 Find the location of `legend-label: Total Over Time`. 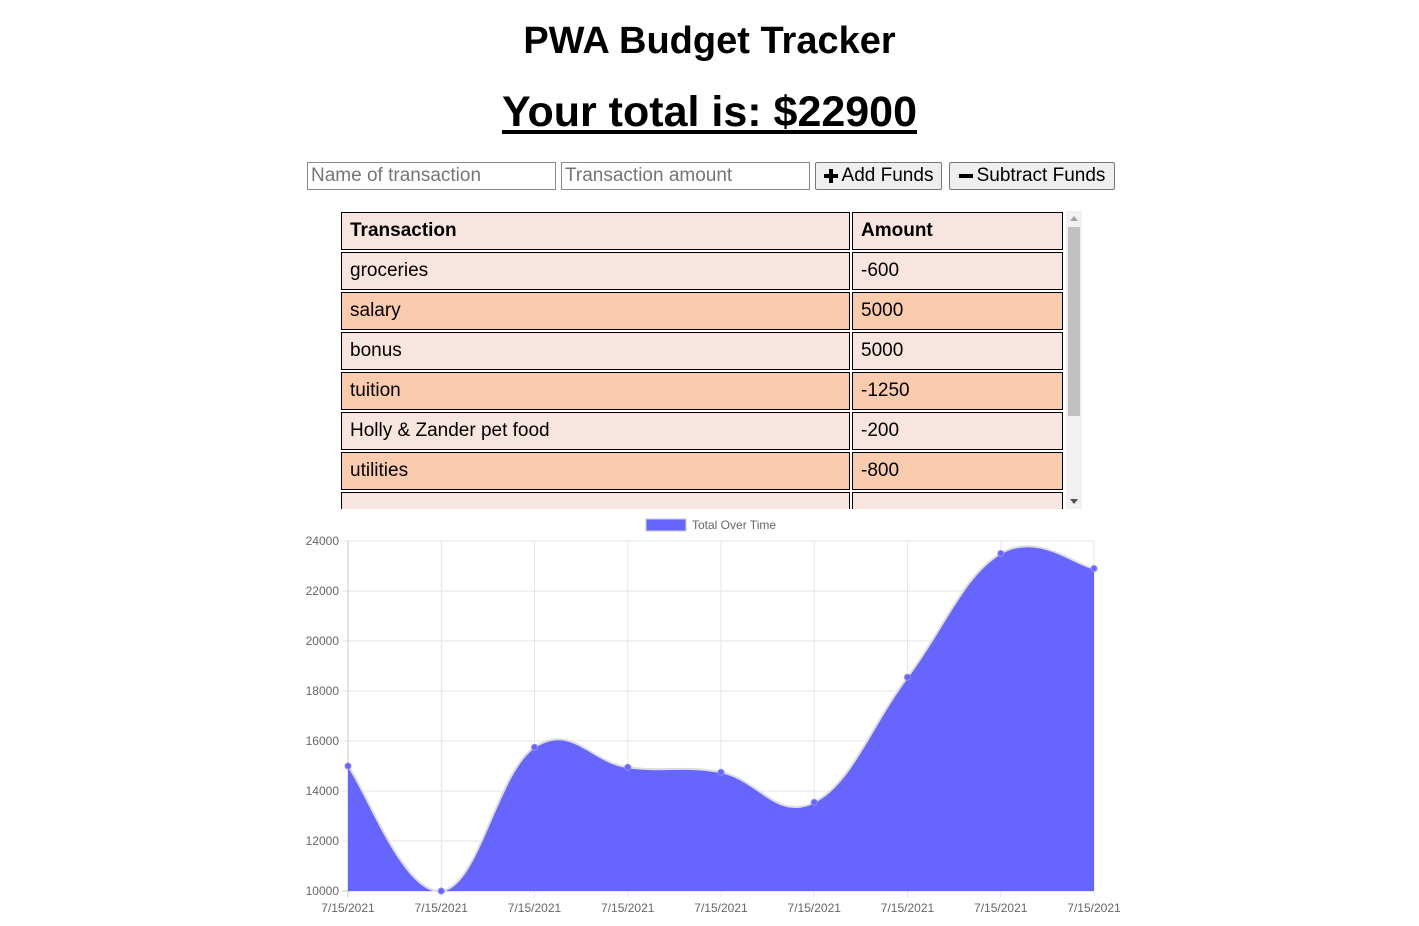

legend-label: Total Over Time is located at coordinates (734, 525).